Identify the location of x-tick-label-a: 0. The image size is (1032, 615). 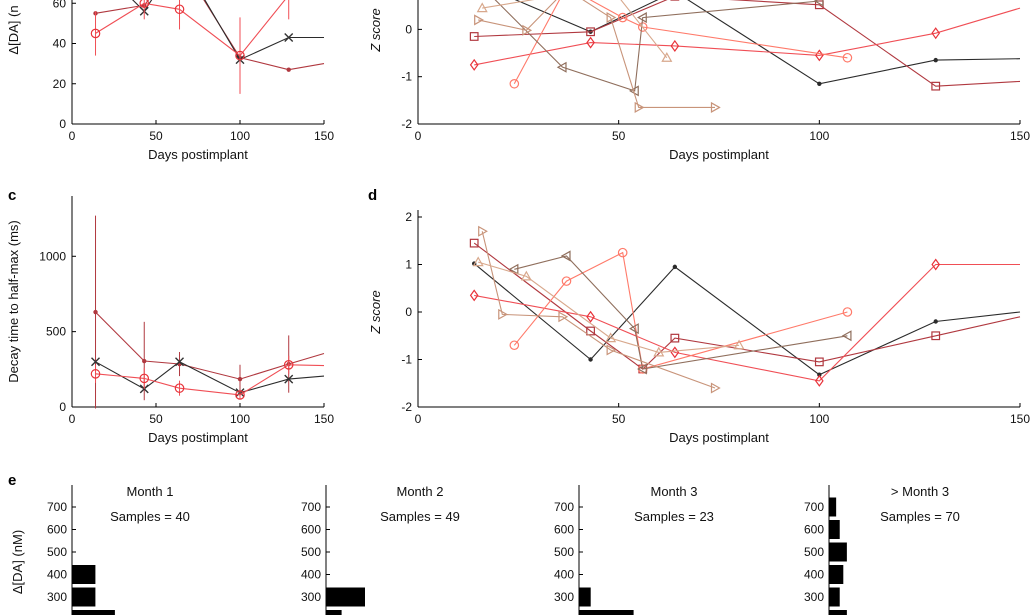
(72, 136).